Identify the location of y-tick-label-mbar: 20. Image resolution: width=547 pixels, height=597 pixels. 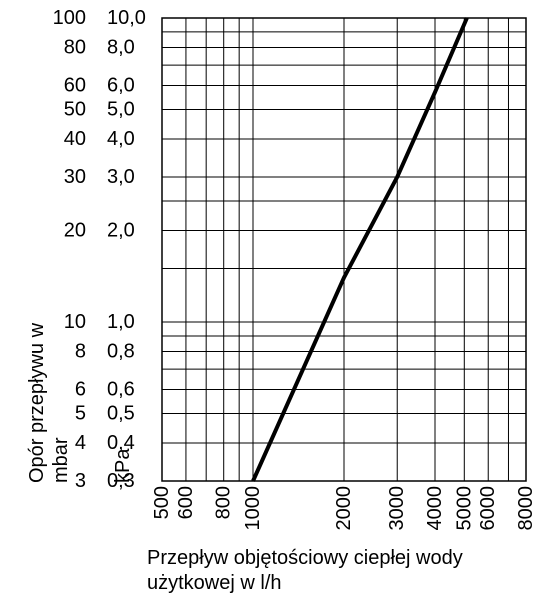
(75, 231).